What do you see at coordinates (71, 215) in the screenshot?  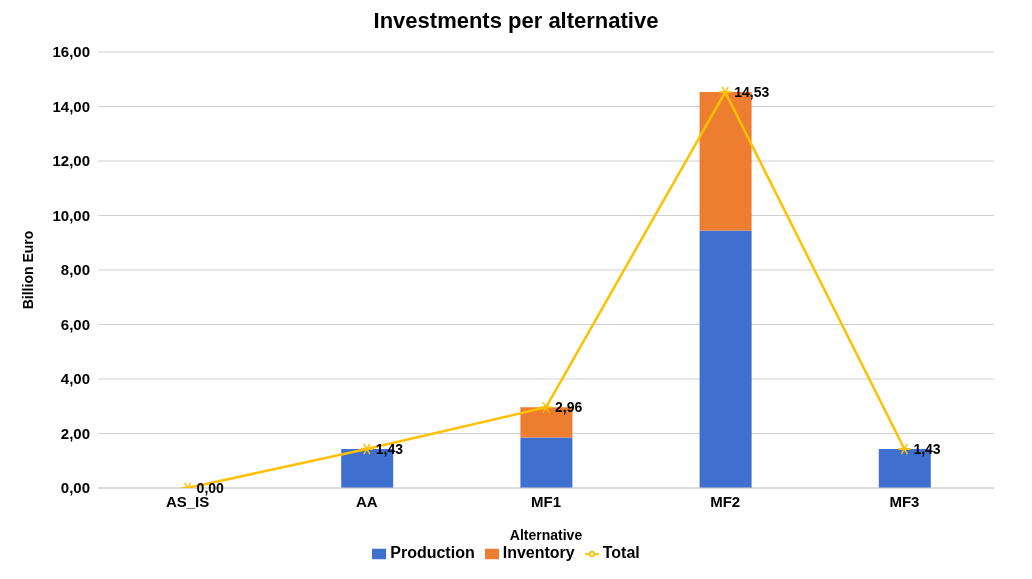 I see `y-tick-label: 10,00` at bounding box center [71, 215].